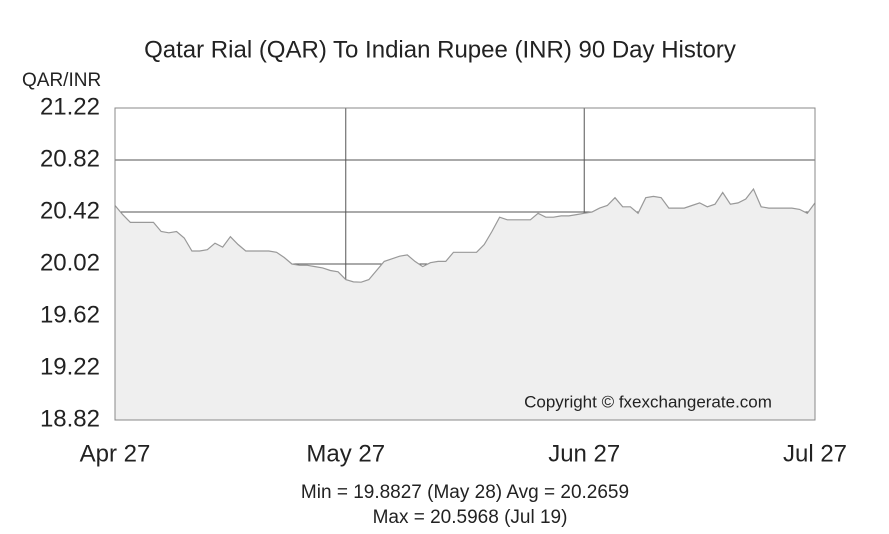 This screenshot has width=889, height=534. What do you see at coordinates (70, 210) in the screenshot?
I see `y-tick-label: 20.42` at bounding box center [70, 210].